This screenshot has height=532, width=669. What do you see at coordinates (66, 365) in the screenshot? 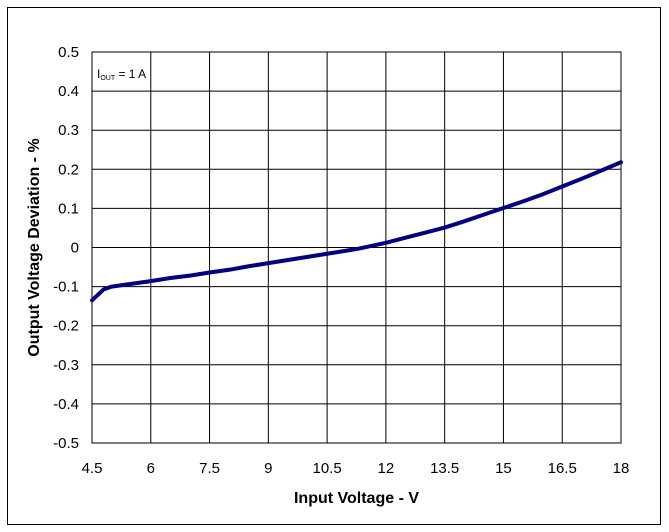
I see `y-tick-label: -0.3` at bounding box center [66, 365].